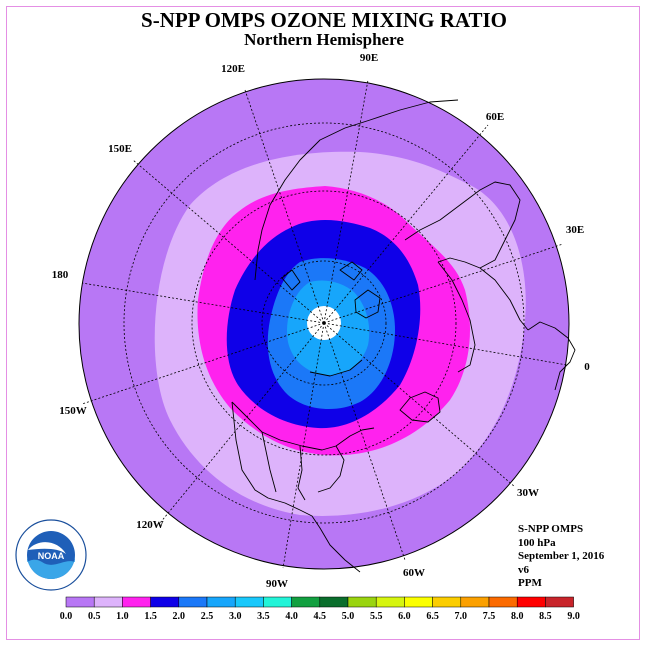 The height and width of the screenshot is (648, 648). What do you see at coordinates (587, 367) in the screenshot?
I see `lon-label-0: 0` at bounding box center [587, 367].